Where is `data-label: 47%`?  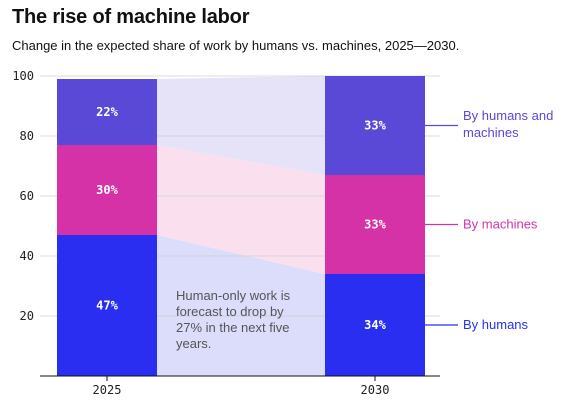 data-label: 47% is located at coordinates (107, 306).